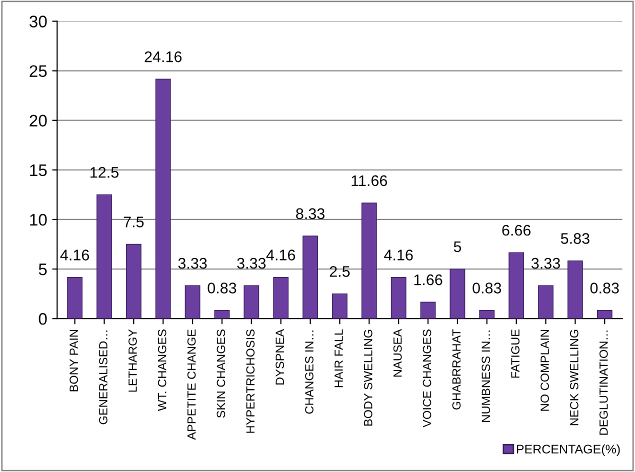 This screenshot has width=635, height=472. What do you see at coordinates (427, 379) in the screenshot?
I see `x-tick-label: VOICE CHANGES` at bounding box center [427, 379].